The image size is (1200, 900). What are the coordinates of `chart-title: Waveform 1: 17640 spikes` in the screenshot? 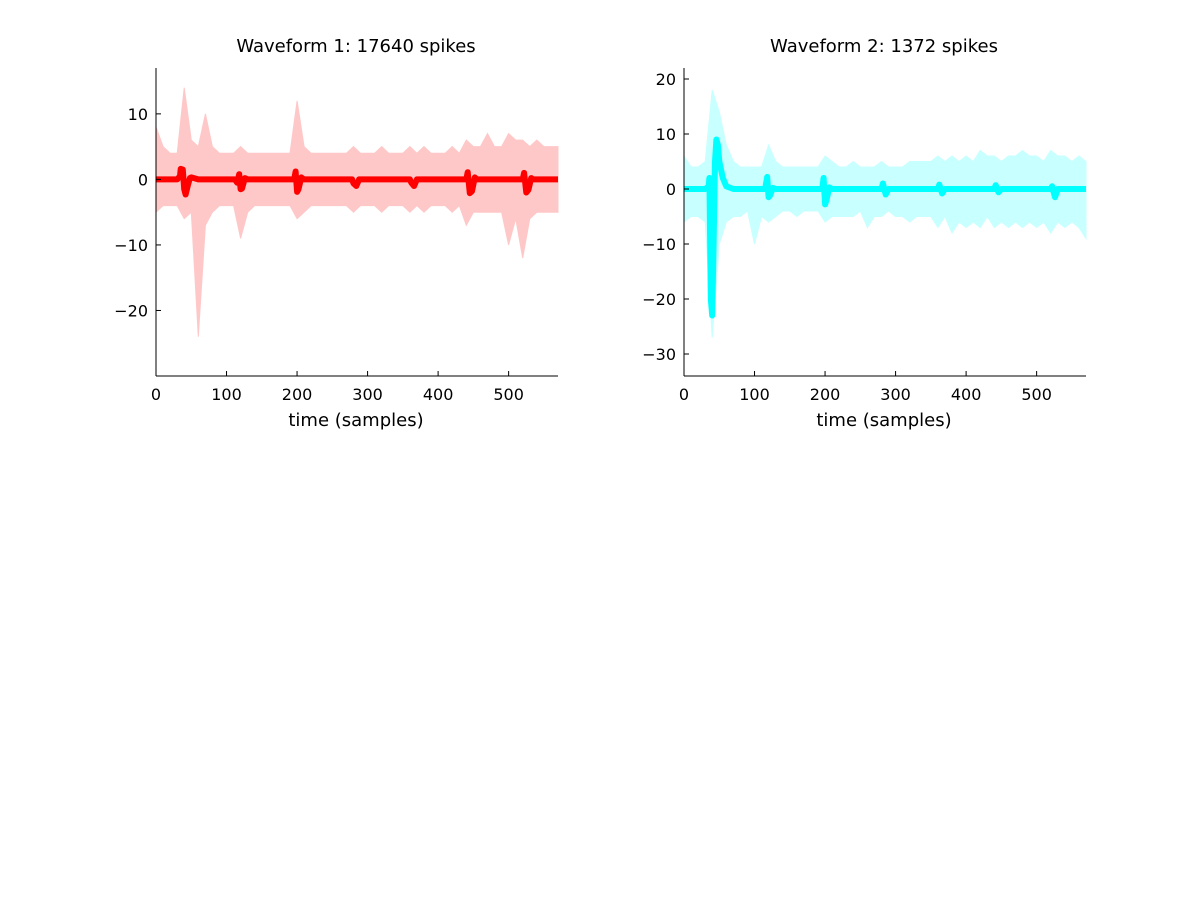 It's located at (355, 46).